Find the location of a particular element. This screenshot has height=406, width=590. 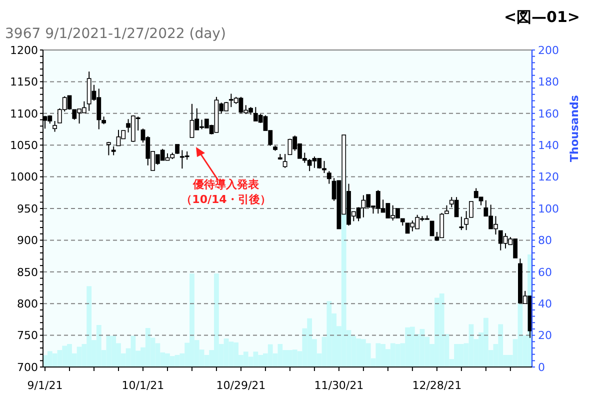

annotation: （10/14・引後） is located at coordinates (226, 199).